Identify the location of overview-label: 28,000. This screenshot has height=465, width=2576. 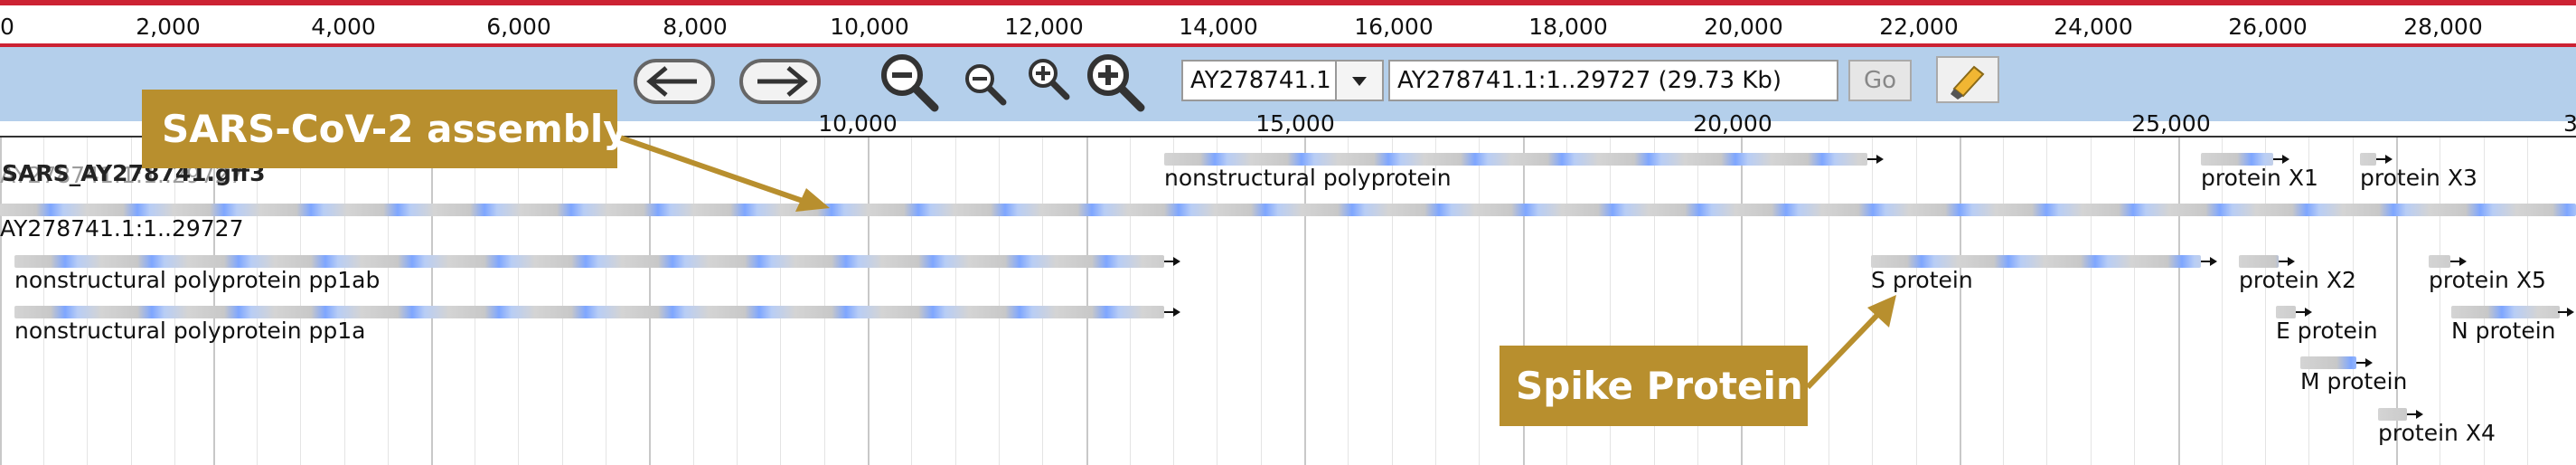
(2443, 27).